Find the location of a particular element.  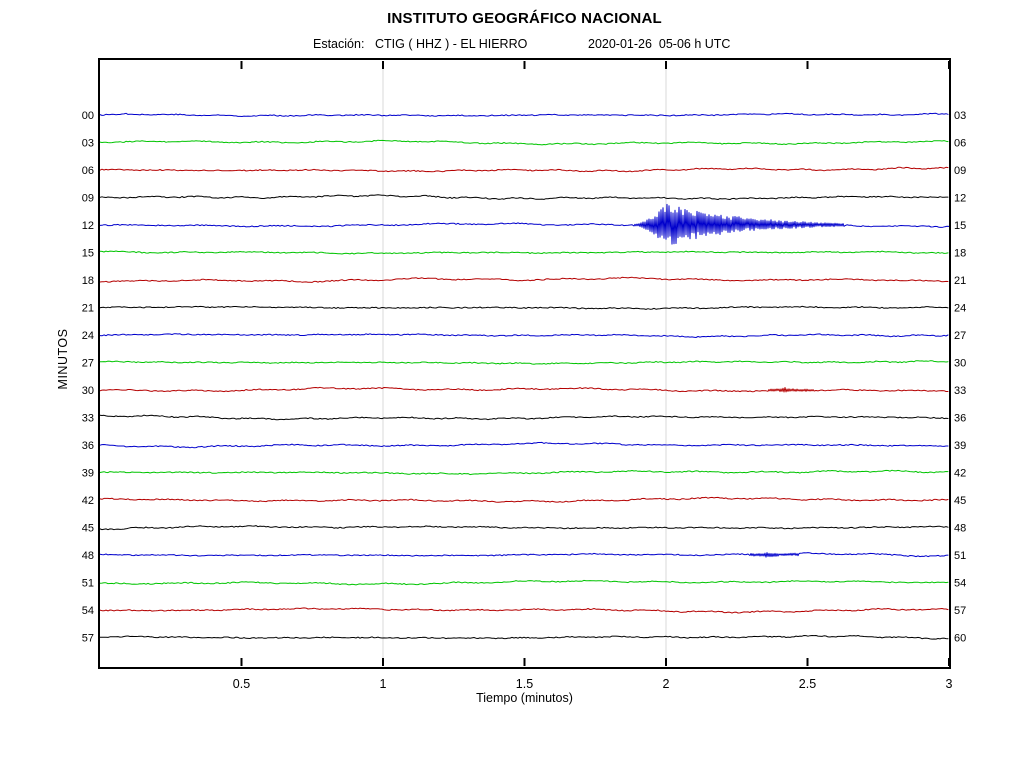

station-label: Estación: is located at coordinates (339, 44).